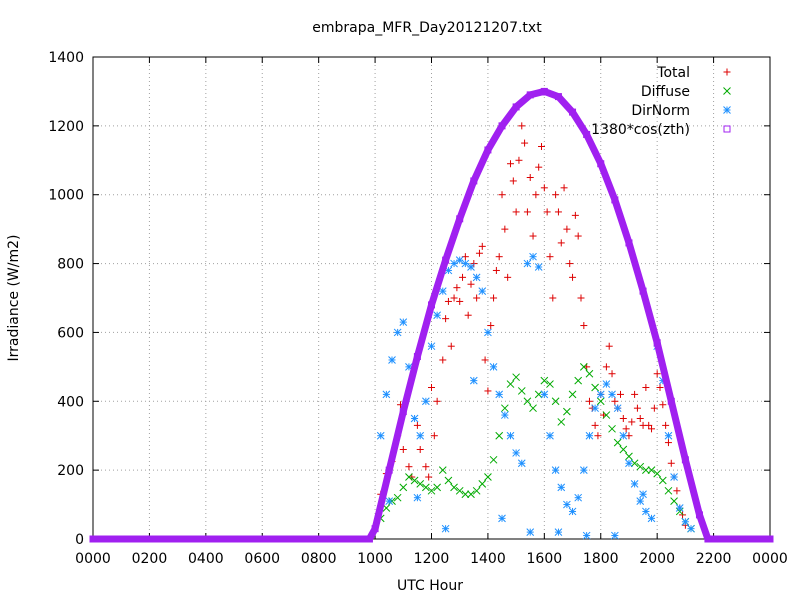 The height and width of the screenshot is (600, 800). What do you see at coordinates (727, 91) in the screenshot?
I see `legend-marker` at bounding box center [727, 91].